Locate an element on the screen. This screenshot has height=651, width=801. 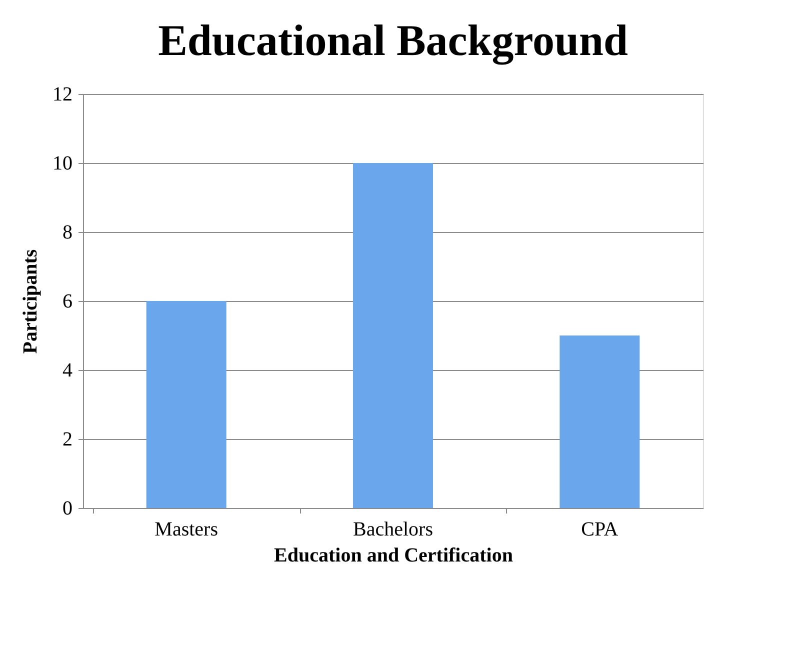
x-tick-label: CPA is located at coordinates (600, 529).